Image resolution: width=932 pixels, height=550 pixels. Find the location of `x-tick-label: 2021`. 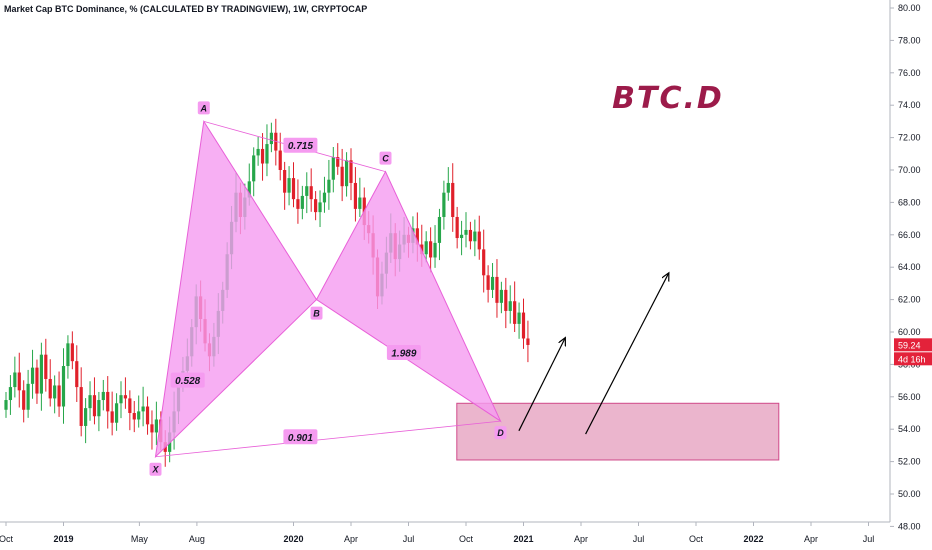

x-tick-label: 2021 is located at coordinates (523, 539).